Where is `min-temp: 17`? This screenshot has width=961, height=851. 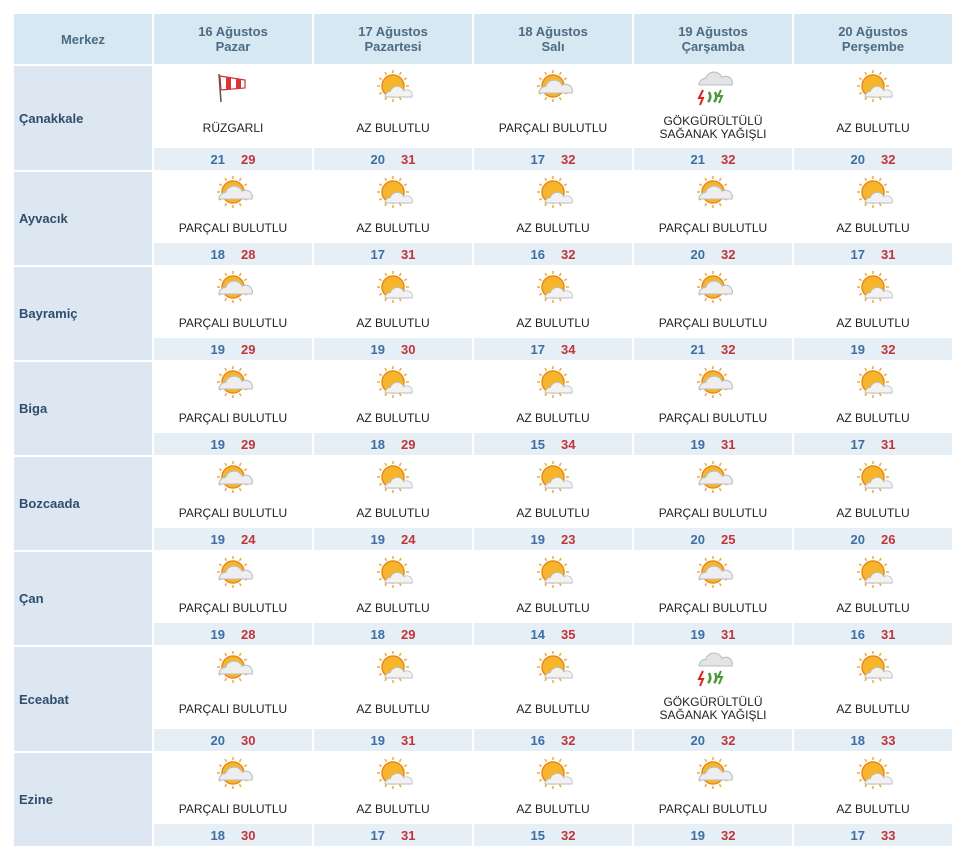 min-temp: 17 is located at coordinates (857, 254).